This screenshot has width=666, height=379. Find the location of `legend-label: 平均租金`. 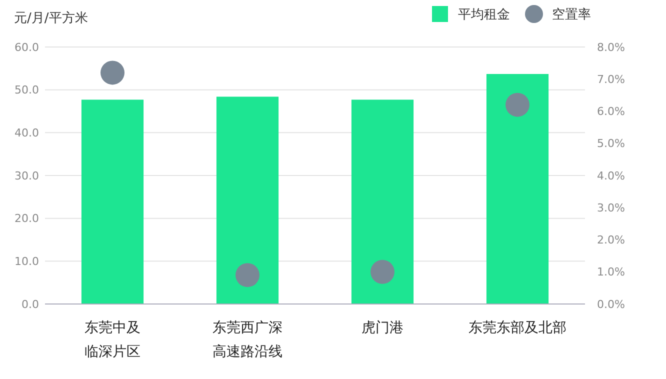

legend-label: 平均租金 is located at coordinates (484, 15).